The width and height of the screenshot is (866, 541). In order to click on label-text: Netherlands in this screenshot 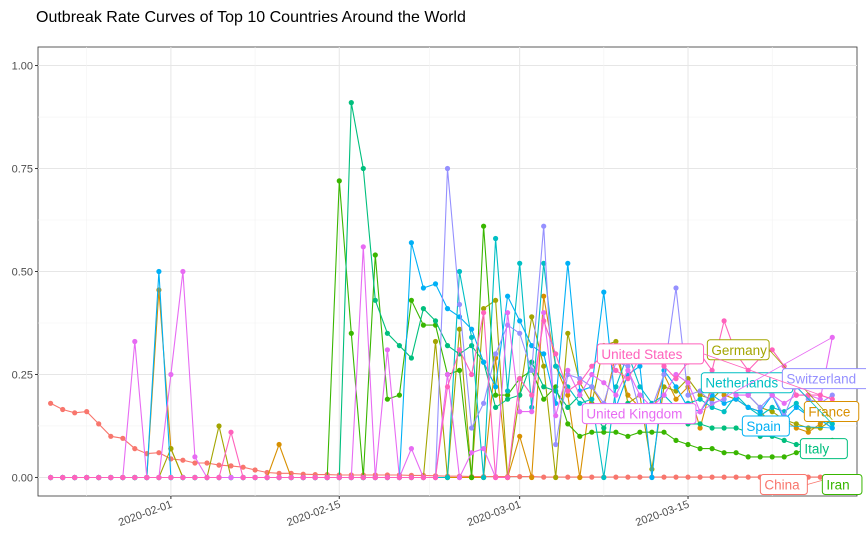, I will do `click(741, 383)`.